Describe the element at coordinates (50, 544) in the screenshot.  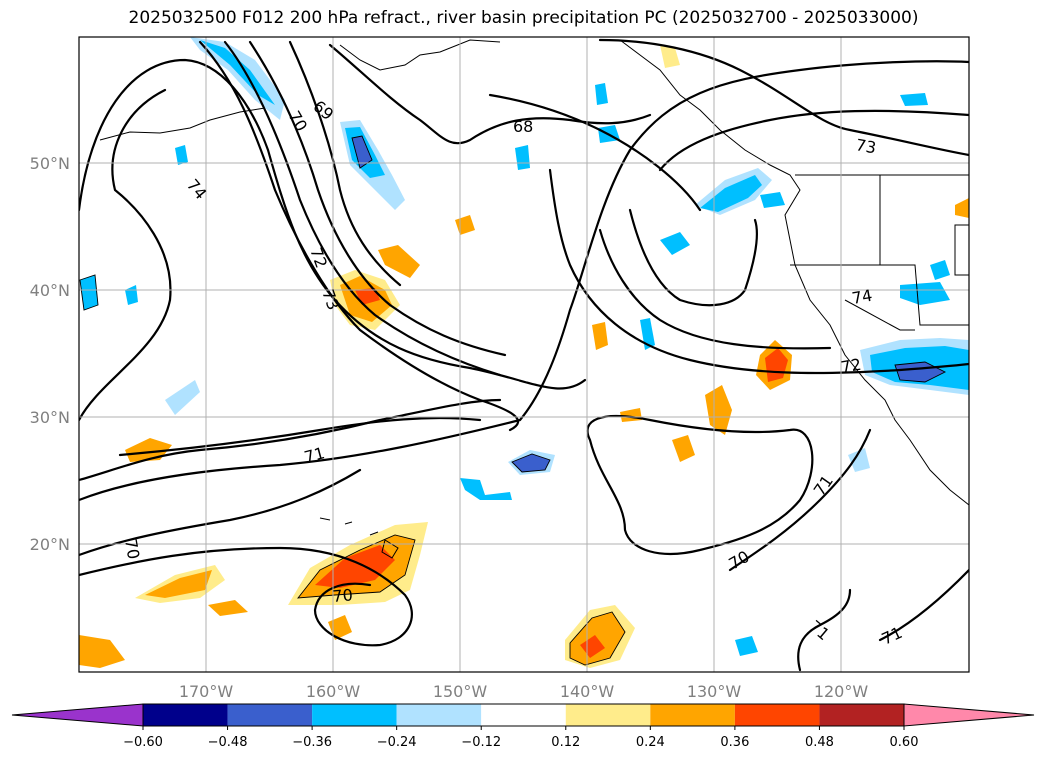
I see `lat-label: 20°N` at that location.